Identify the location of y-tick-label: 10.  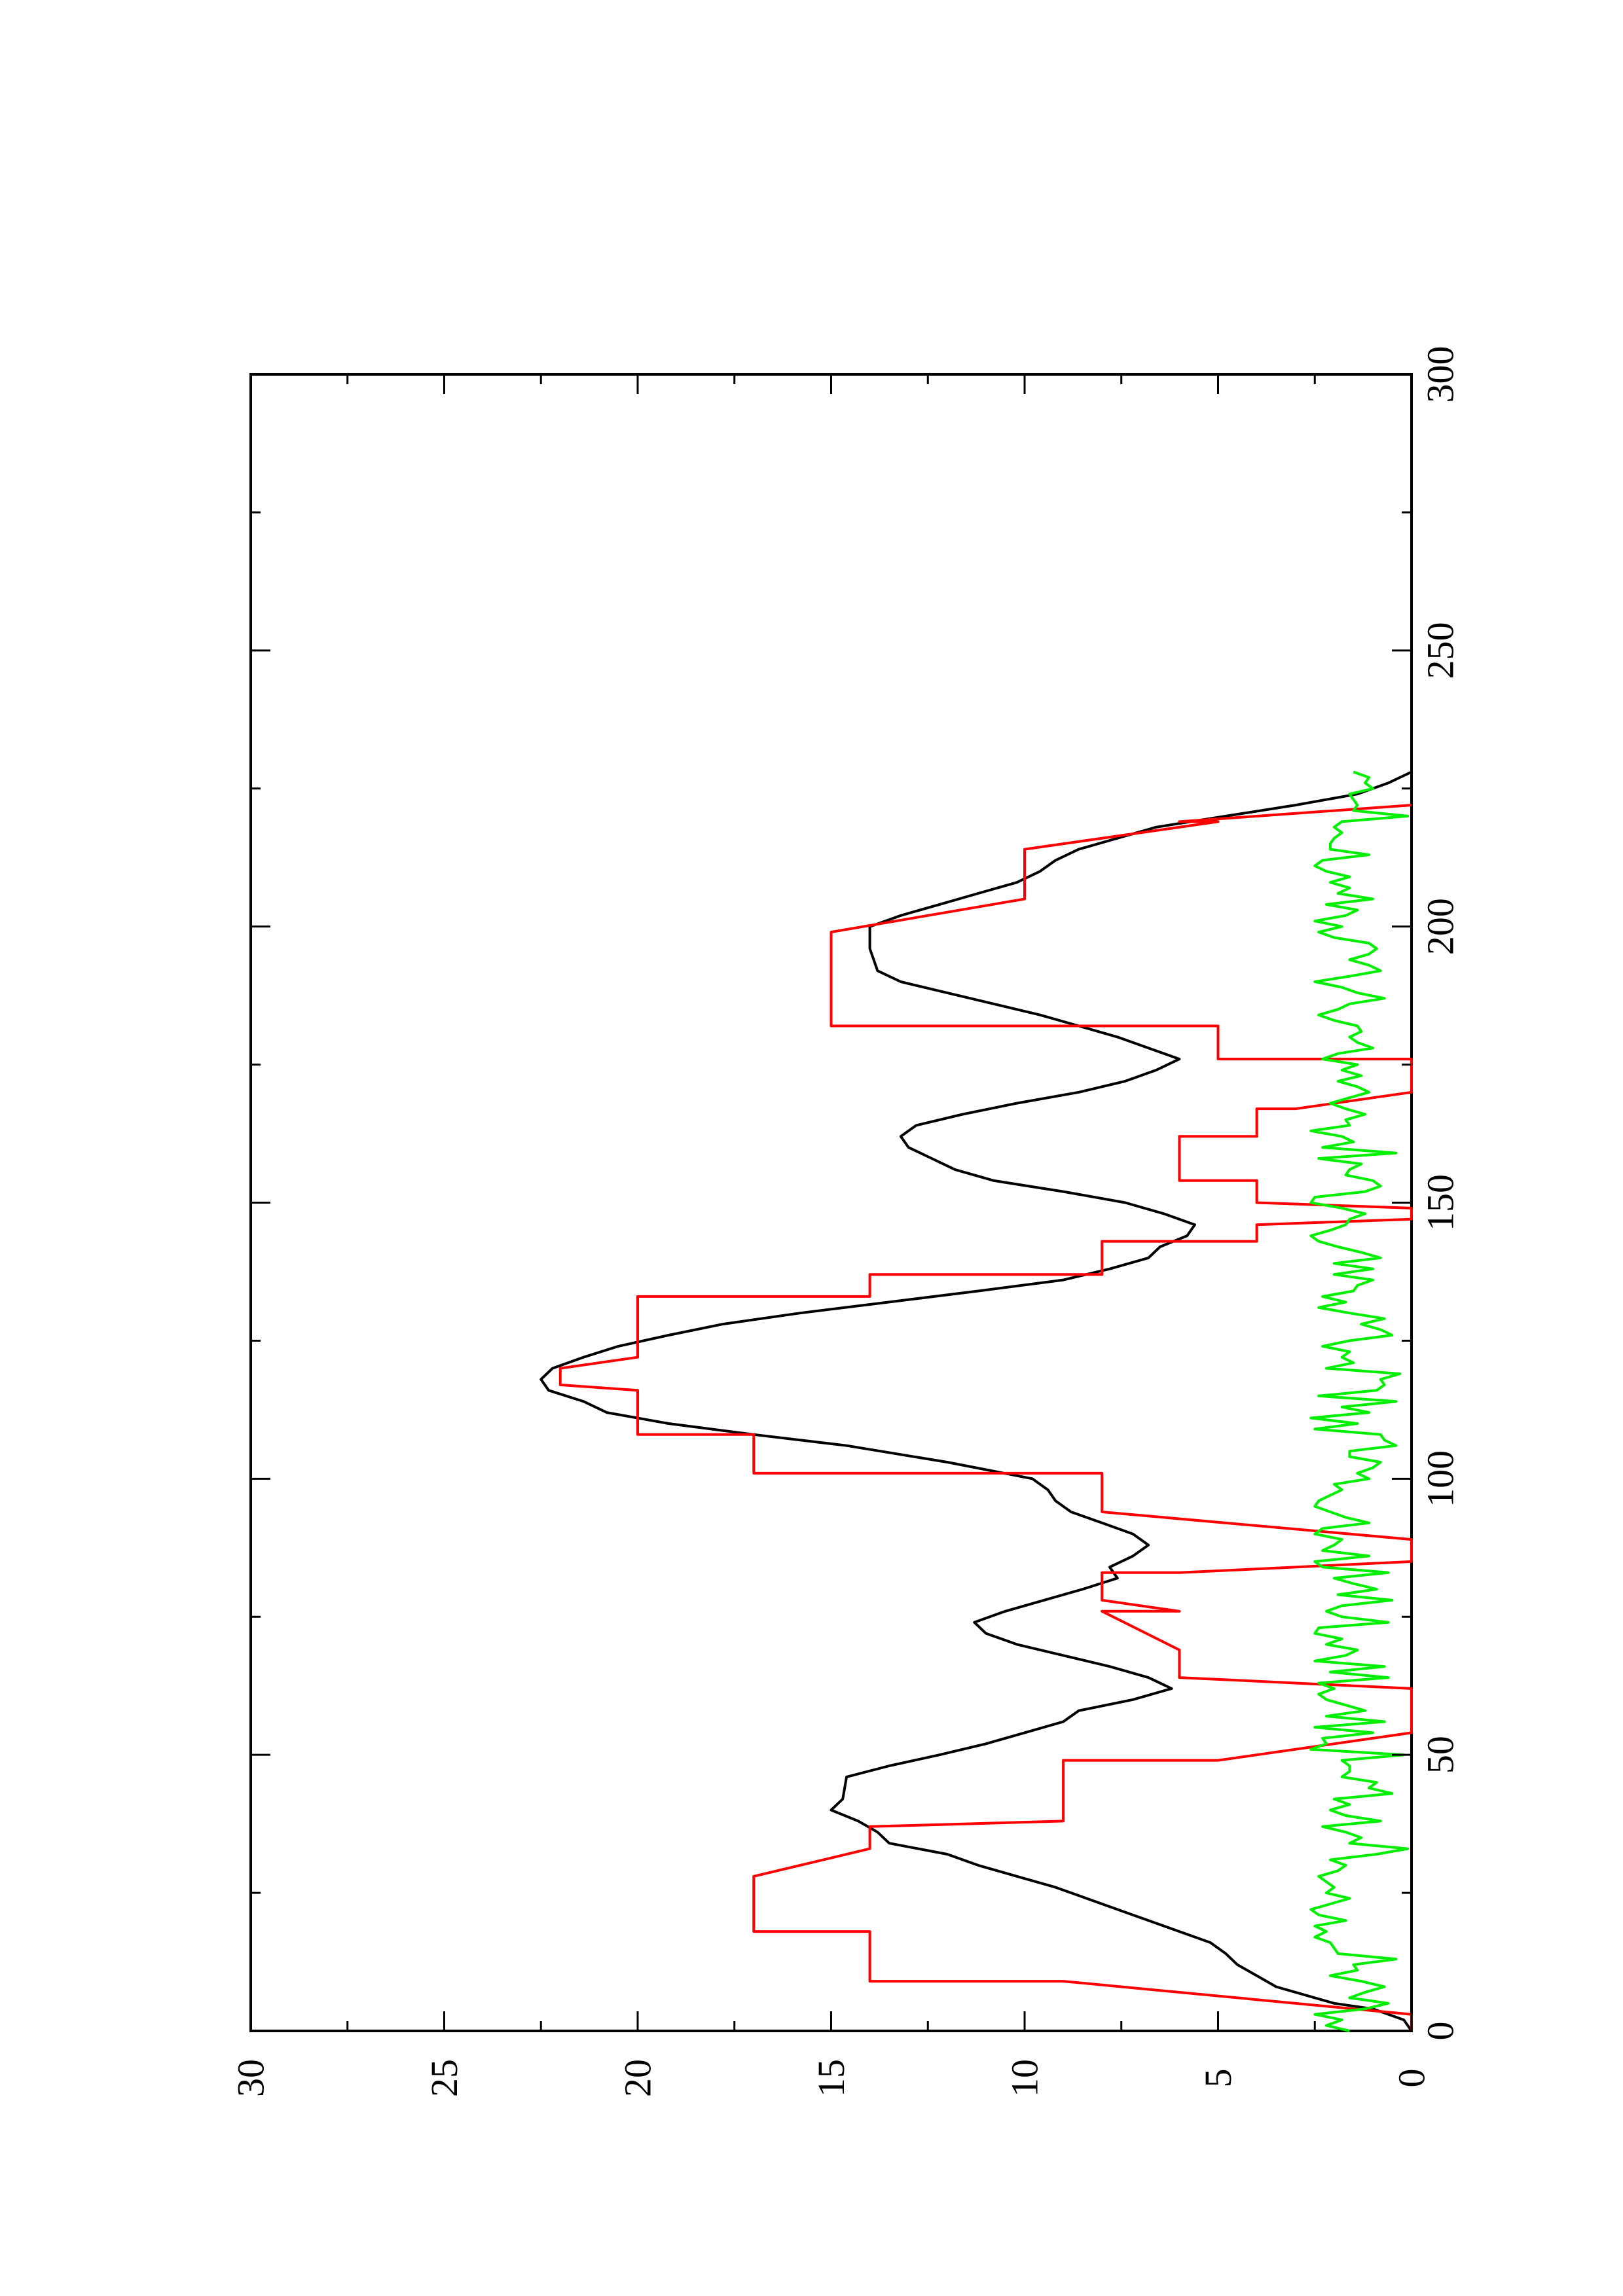
(1025, 2078).